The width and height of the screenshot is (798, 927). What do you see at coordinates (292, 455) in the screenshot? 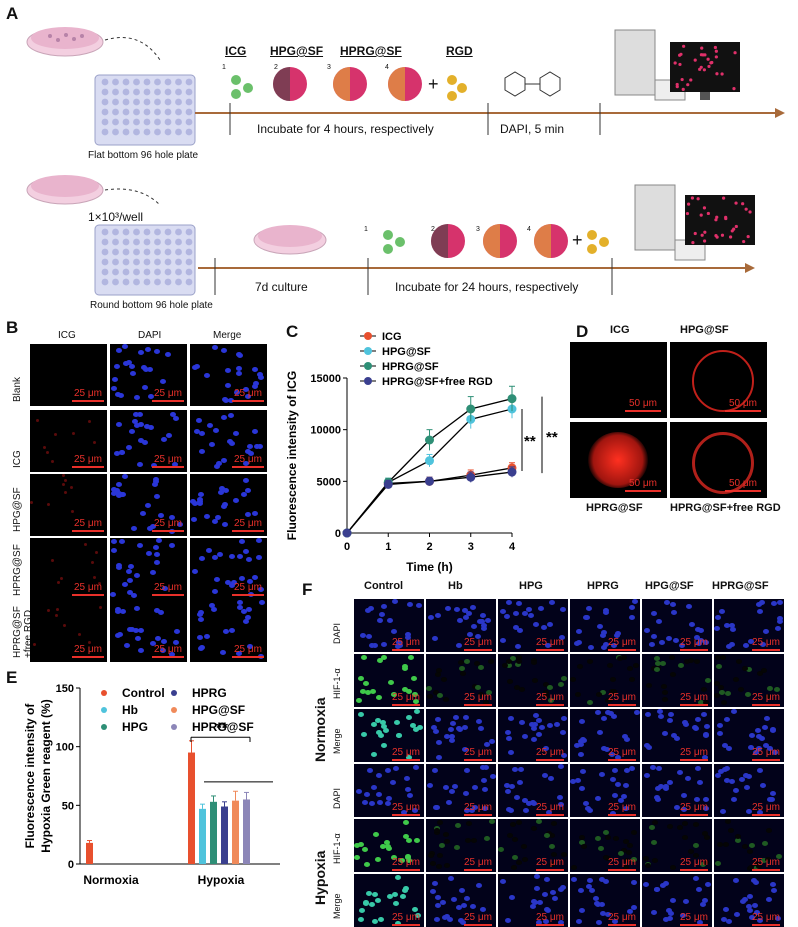
I see `y-axis-label: Fluorescence intensity of ICG` at bounding box center [292, 455].